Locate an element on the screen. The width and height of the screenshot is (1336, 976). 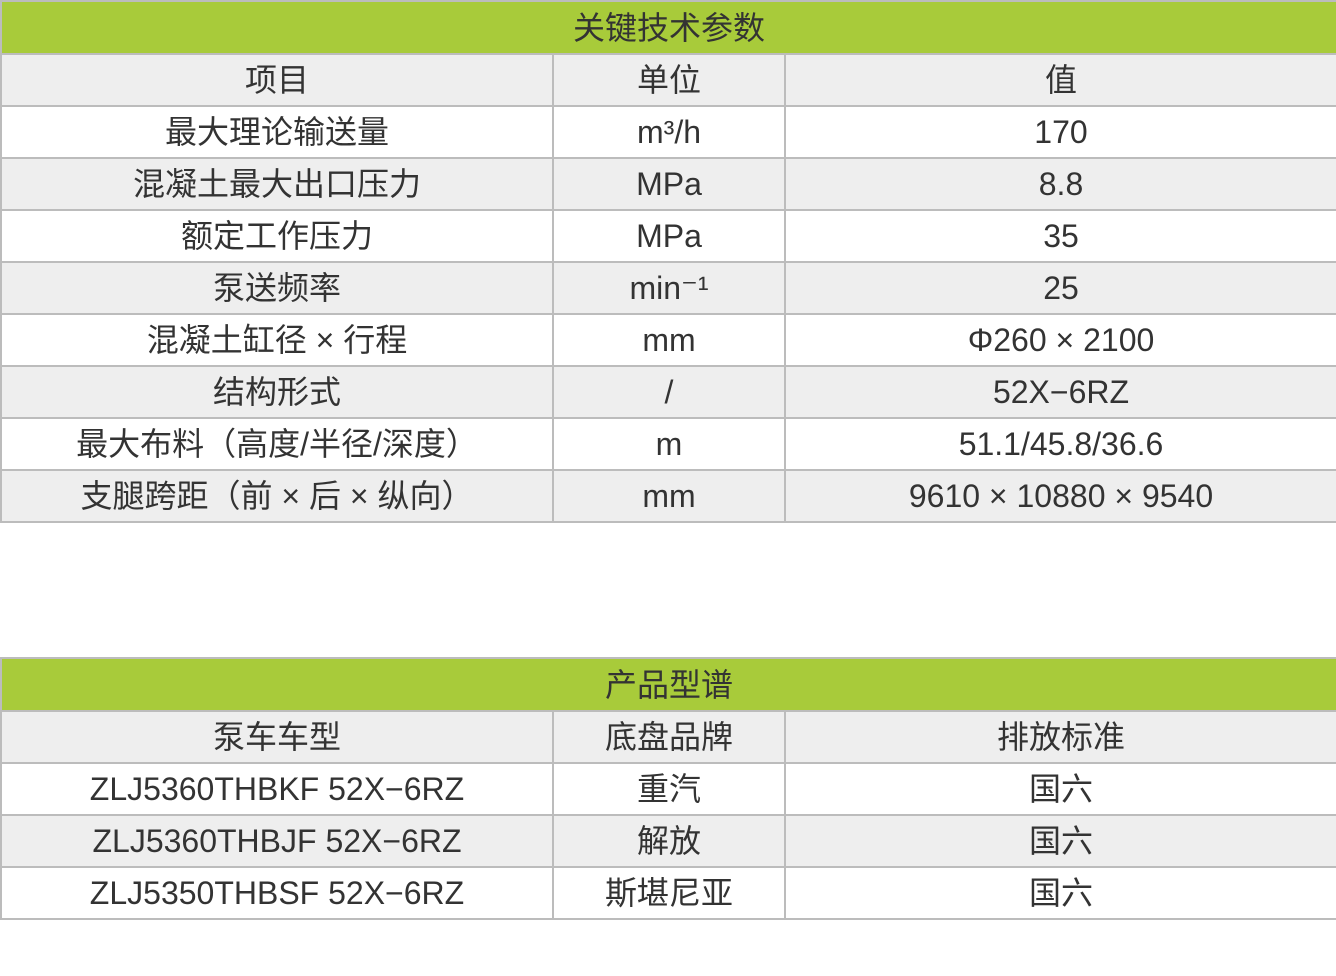
table-cell: 35 is located at coordinates (1060, 236).